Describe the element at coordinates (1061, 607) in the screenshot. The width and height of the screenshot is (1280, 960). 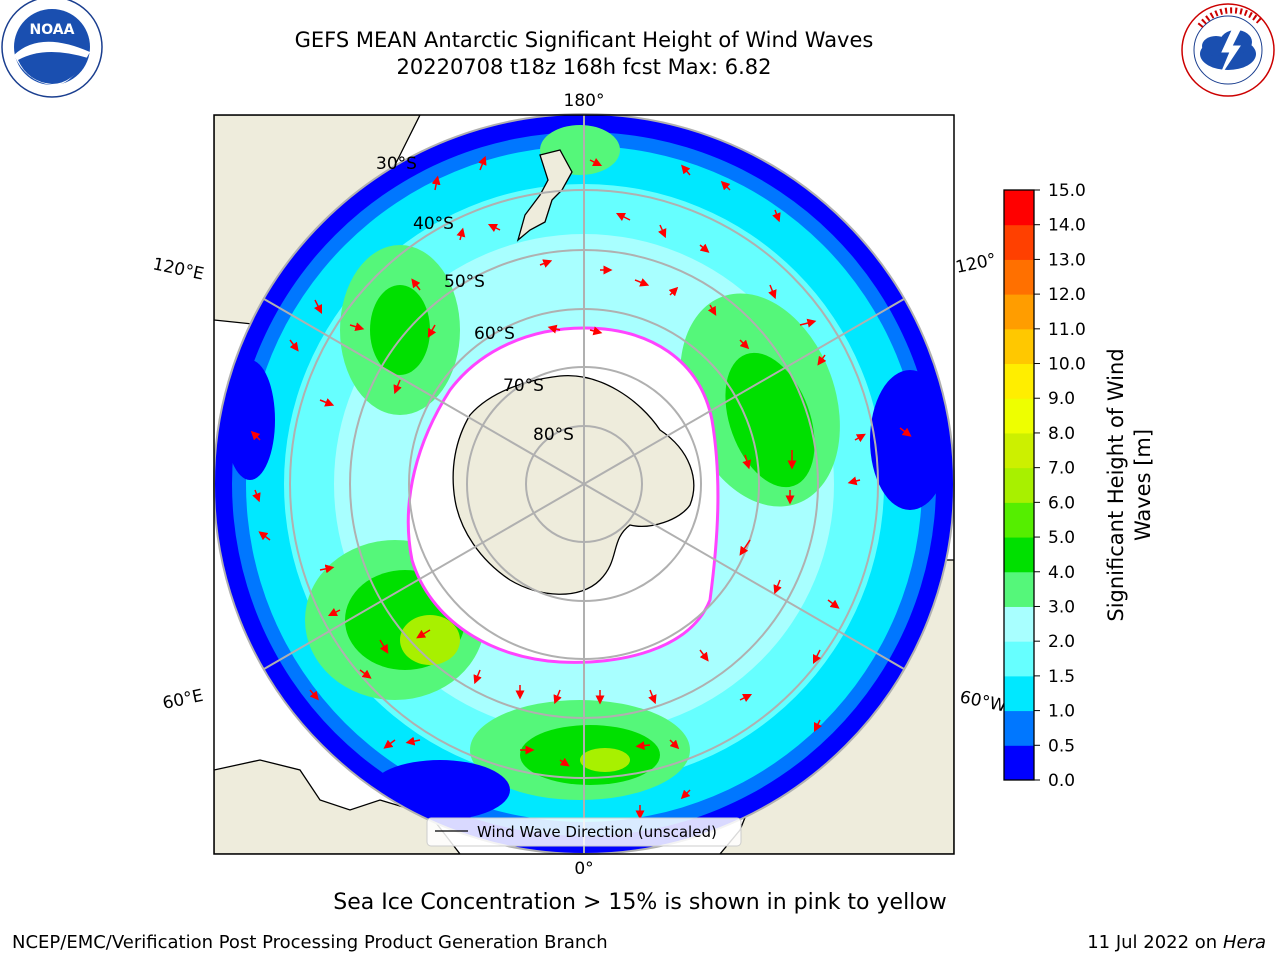
I see `colorbar-tick-label: 3.0` at that location.